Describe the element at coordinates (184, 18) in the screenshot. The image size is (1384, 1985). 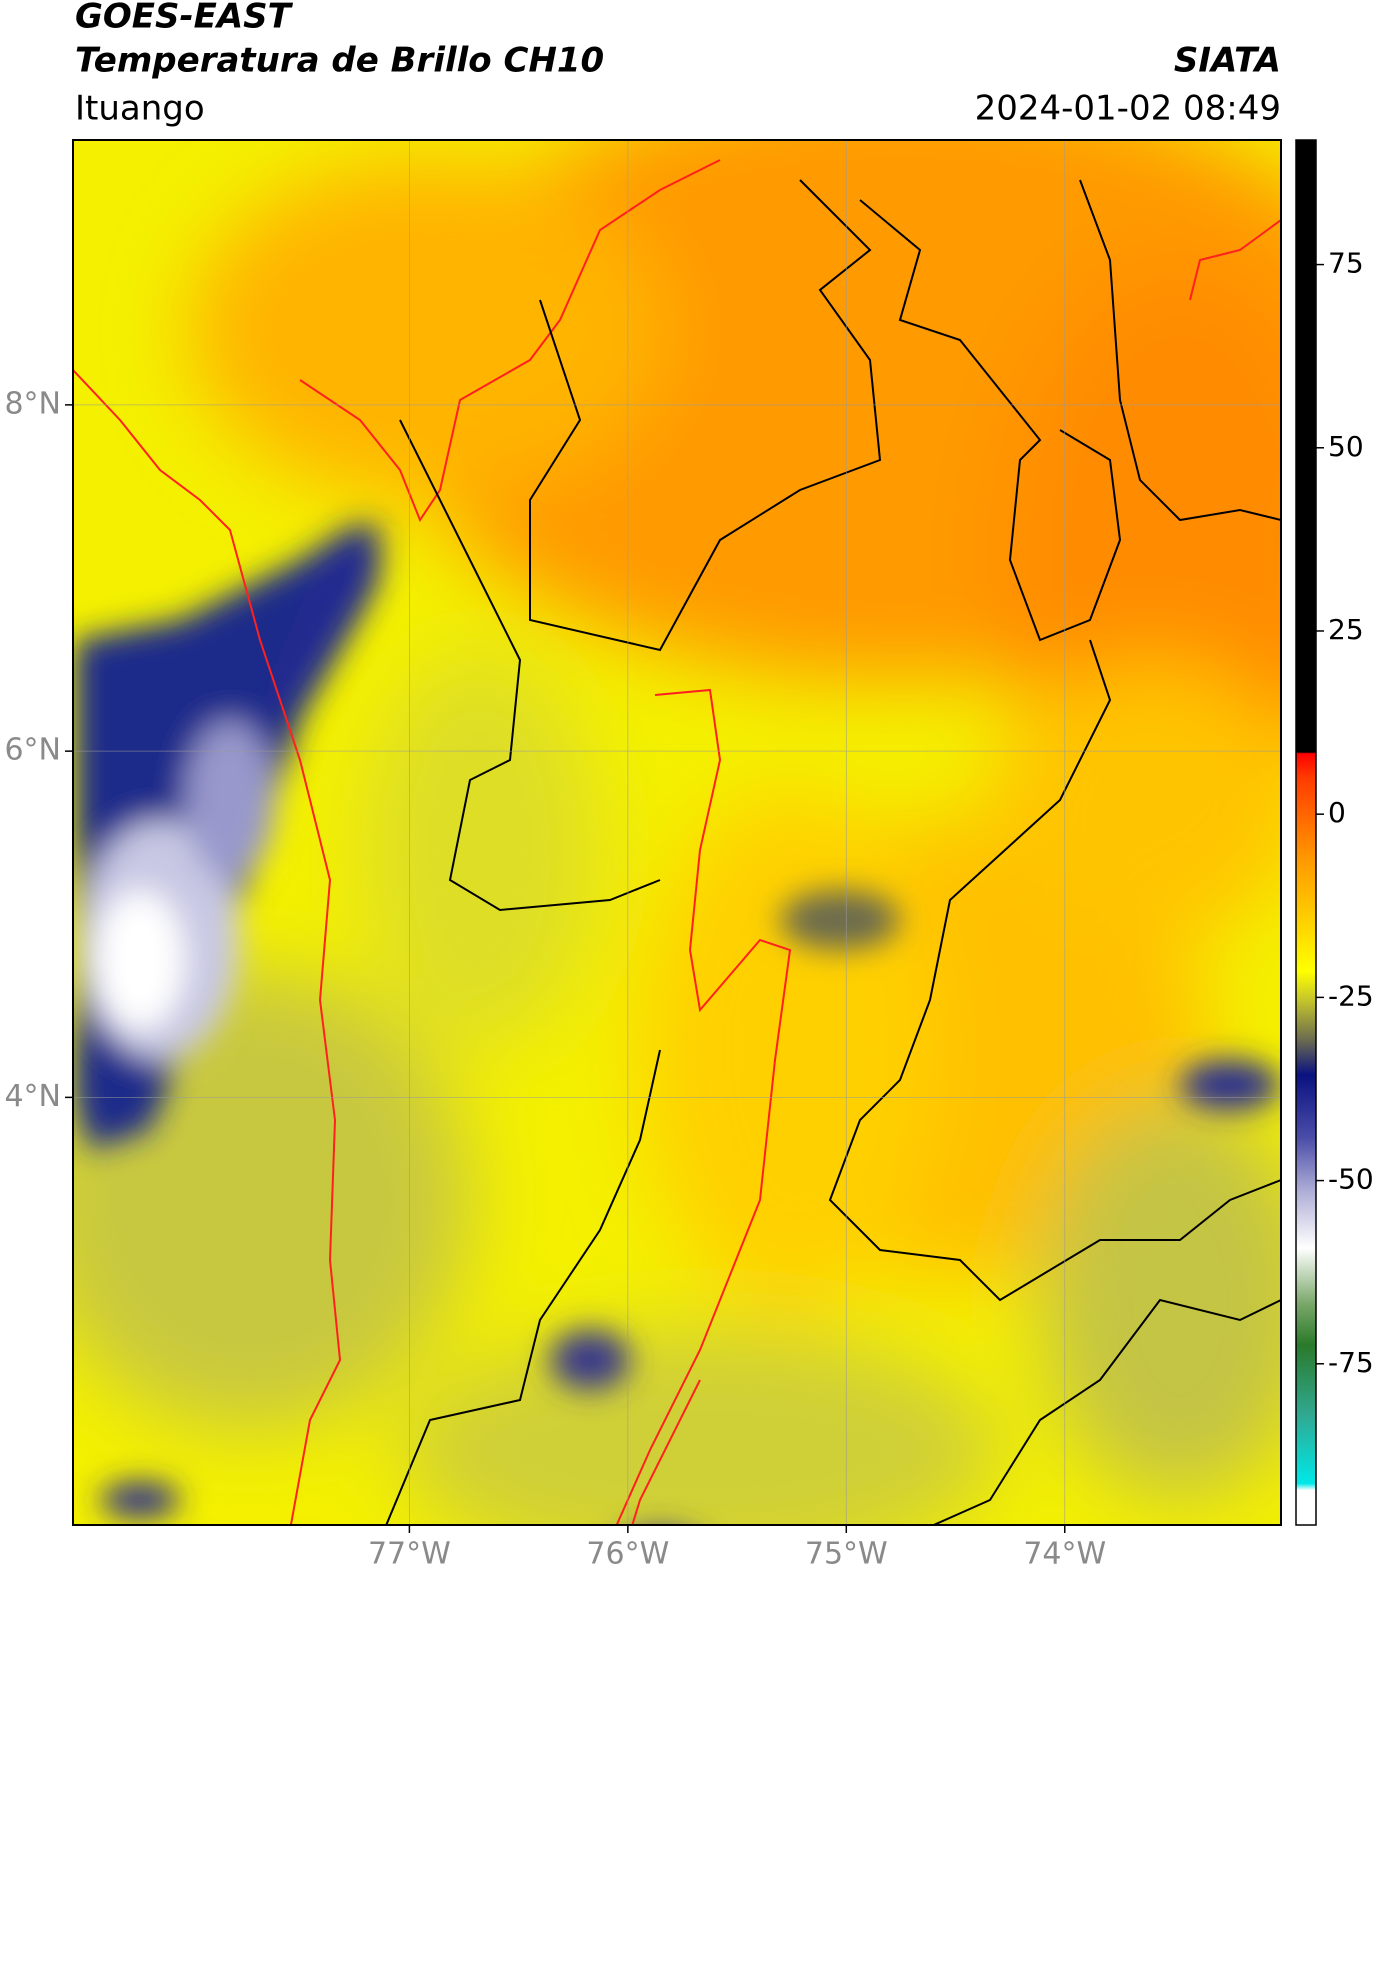
I see `satellite-title: GOES-EAST` at that location.